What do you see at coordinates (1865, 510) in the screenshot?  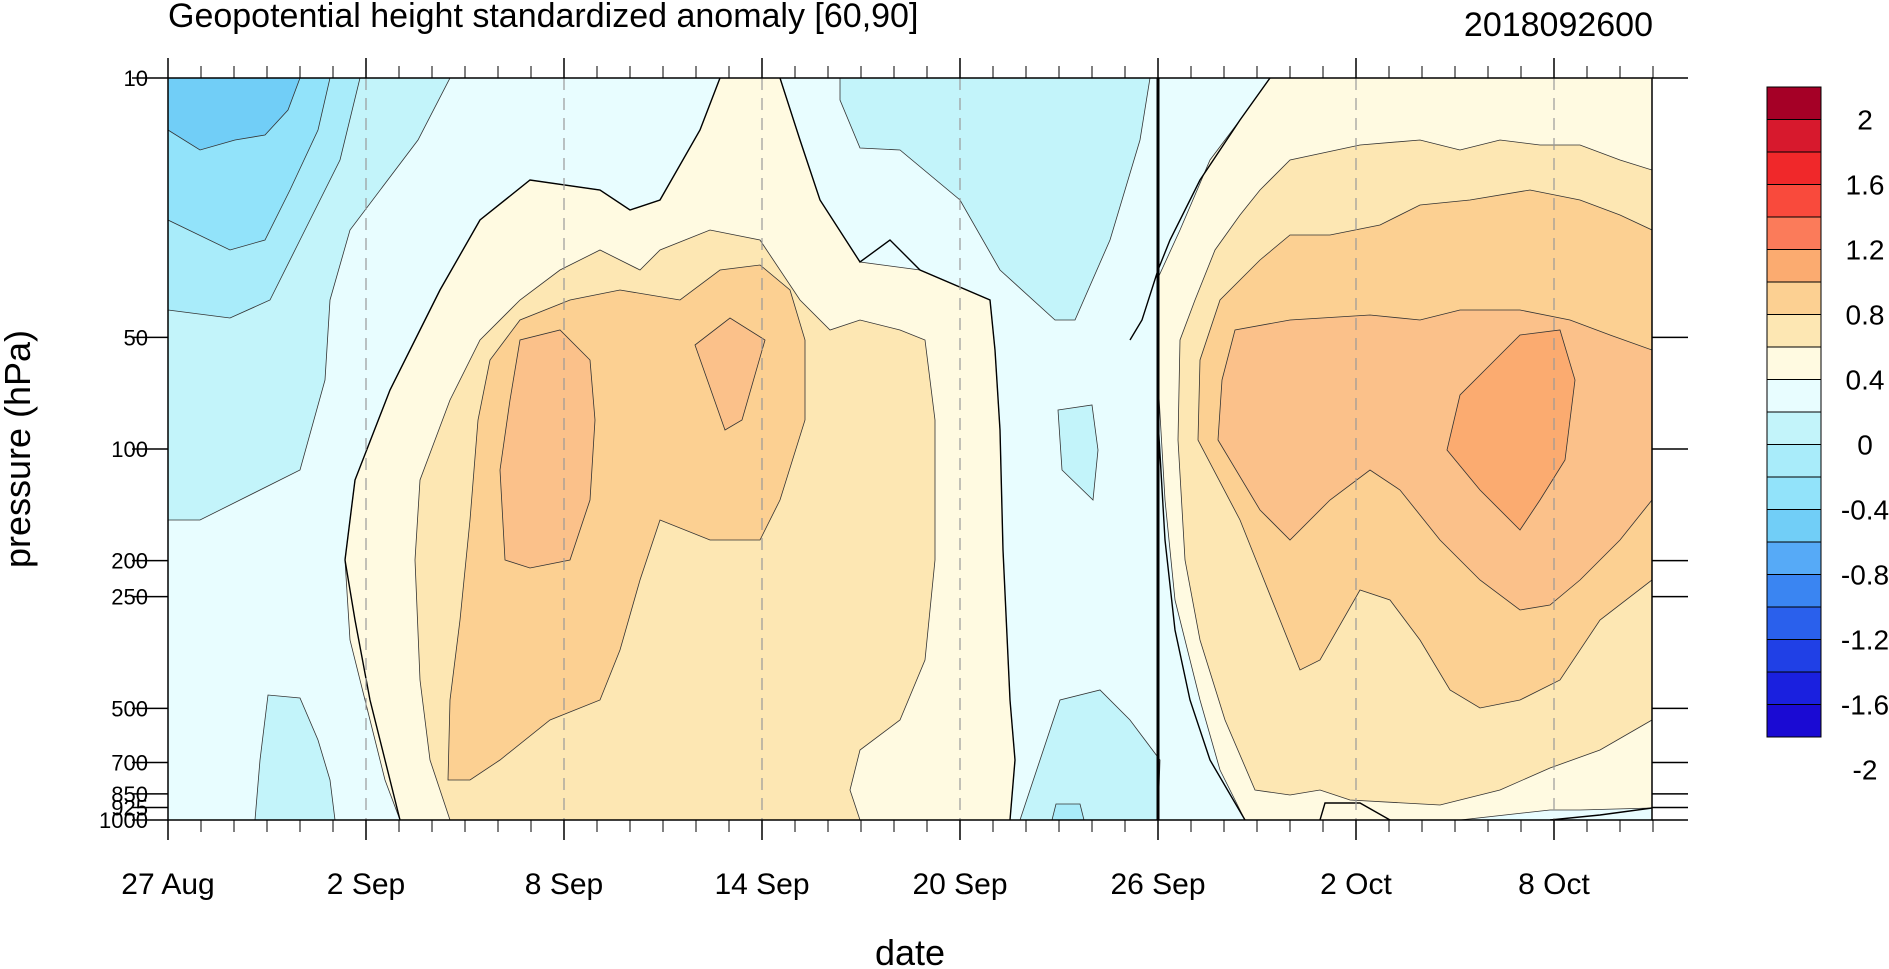 I see `colorbar-label: -0.4` at bounding box center [1865, 510].